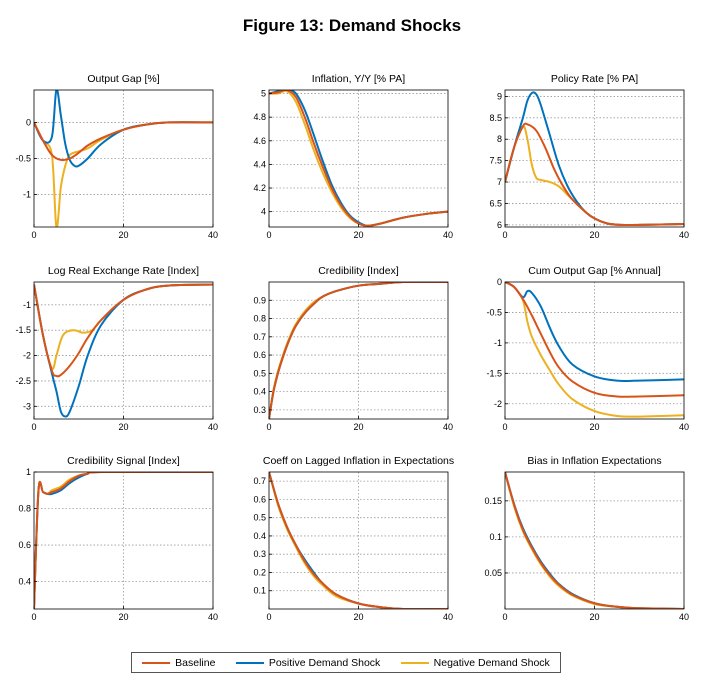 The width and height of the screenshot is (704, 688). What do you see at coordinates (324, 662) in the screenshot?
I see `legend-label-positive-demand-shock: Positive Demand Shock` at bounding box center [324, 662].